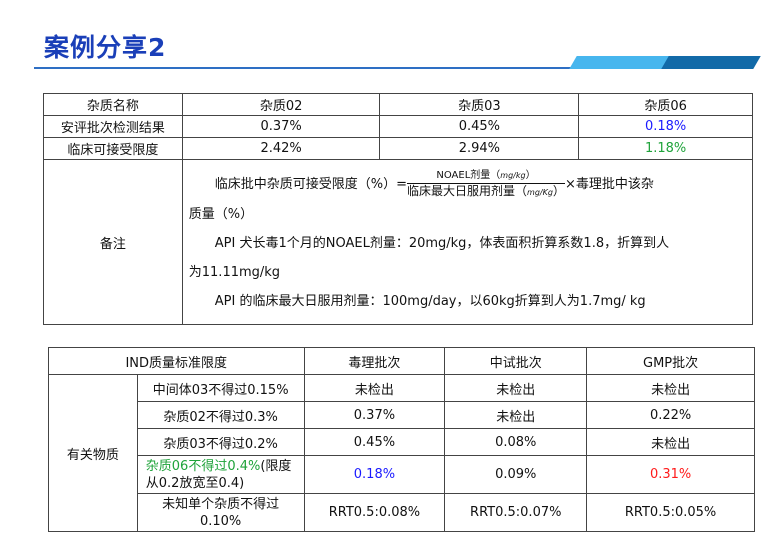  What do you see at coordinates (609, 184) in the screenshot?
I see `formula-right: ×毒理批中该杂` at bounding box center [609, 184].